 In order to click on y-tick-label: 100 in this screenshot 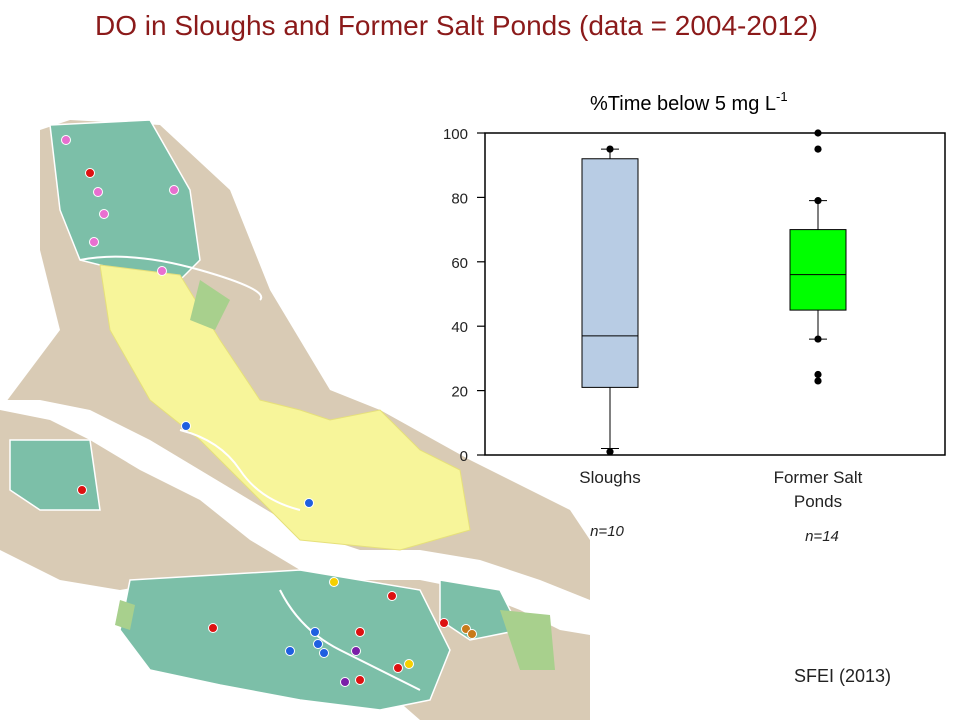, I will do `click(455, 134)`.